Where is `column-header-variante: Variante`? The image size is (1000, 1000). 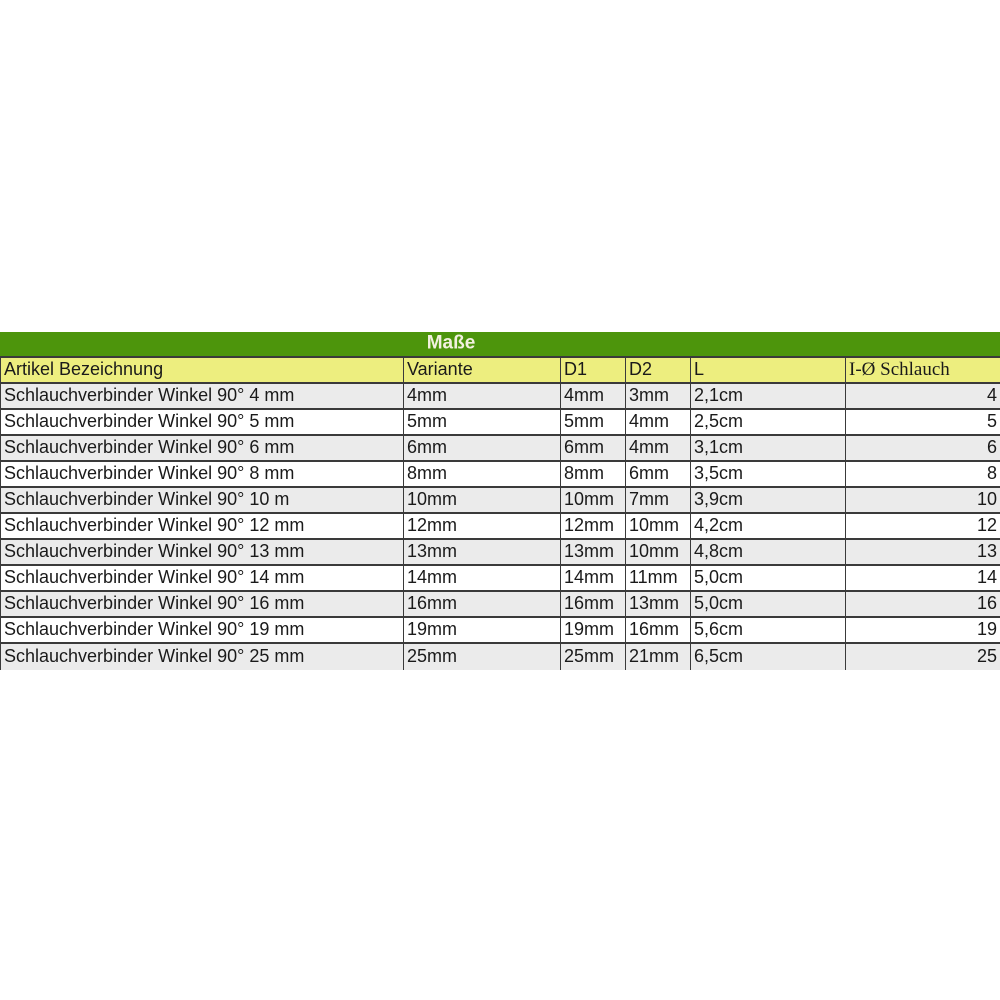
column-header-variante: Variante is located at coordinates (482, 370).